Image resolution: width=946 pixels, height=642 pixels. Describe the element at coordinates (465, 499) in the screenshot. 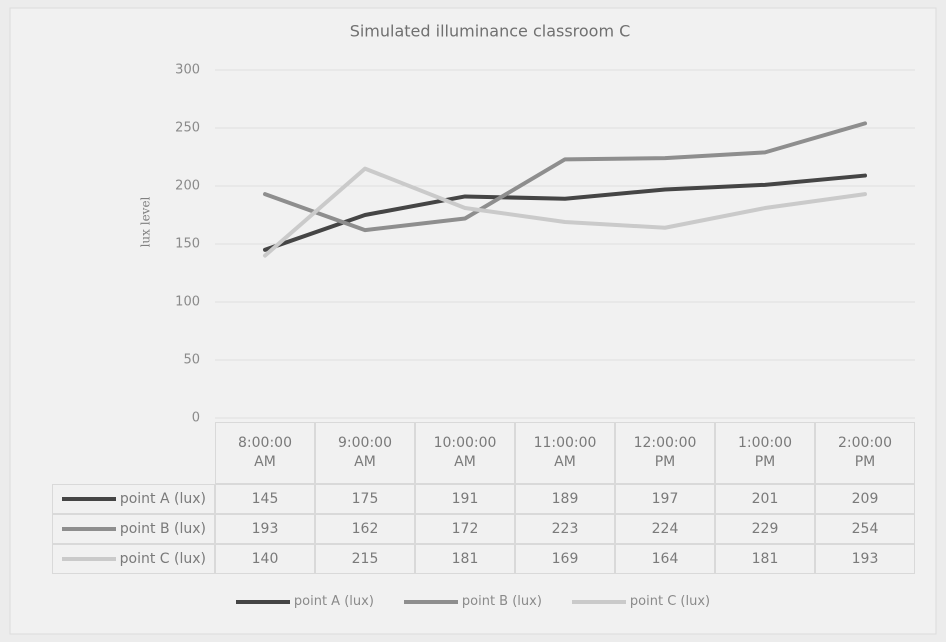

I see `table-value: 191` at that location.